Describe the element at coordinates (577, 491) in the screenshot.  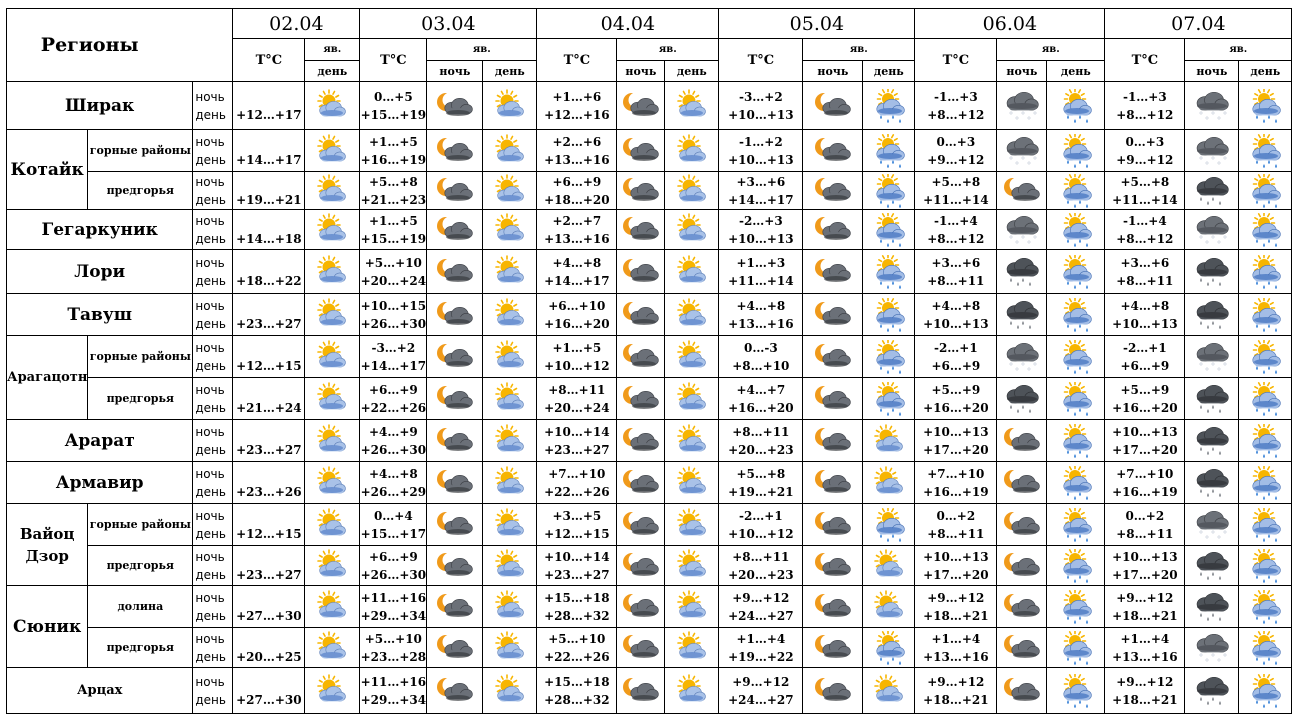
I see `day-temperature: +22…+26` at that location.